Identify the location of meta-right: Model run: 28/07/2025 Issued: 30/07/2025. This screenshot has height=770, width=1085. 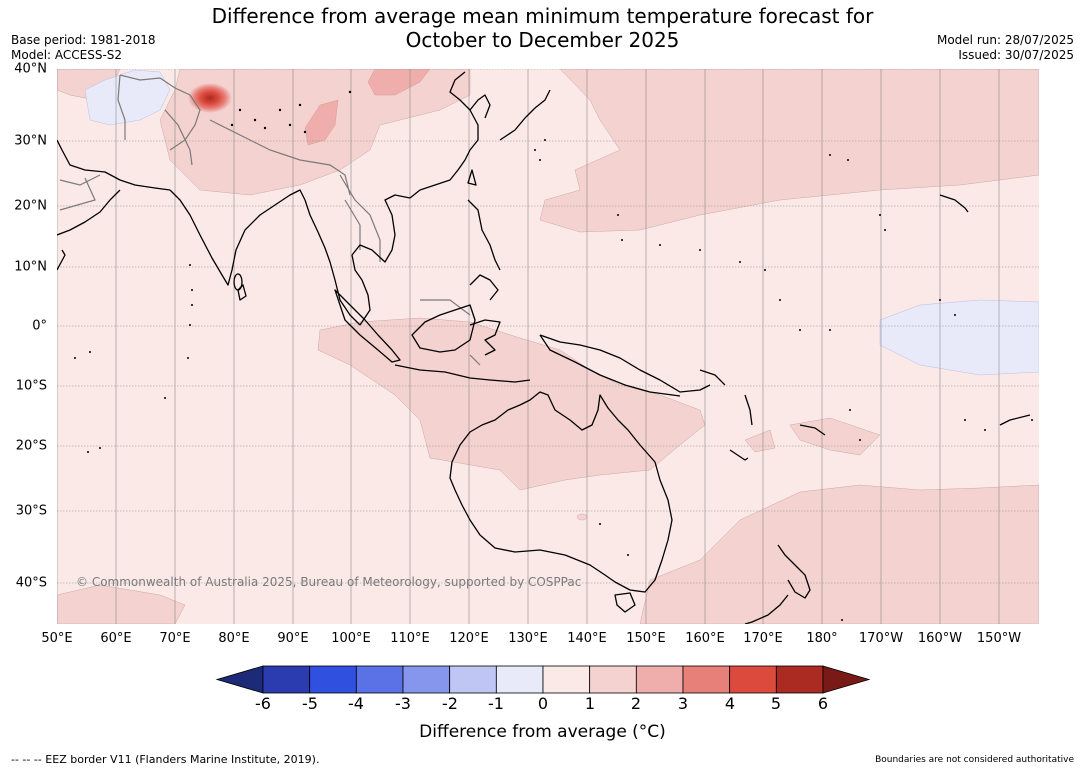
(1005, 48).